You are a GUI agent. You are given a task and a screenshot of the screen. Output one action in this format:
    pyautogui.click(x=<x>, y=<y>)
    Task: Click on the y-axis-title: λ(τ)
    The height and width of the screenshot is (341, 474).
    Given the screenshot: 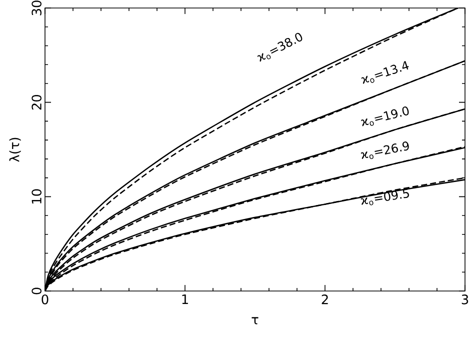 What is the action you would take?
    pyautogui.click(x=15, y=150)
    